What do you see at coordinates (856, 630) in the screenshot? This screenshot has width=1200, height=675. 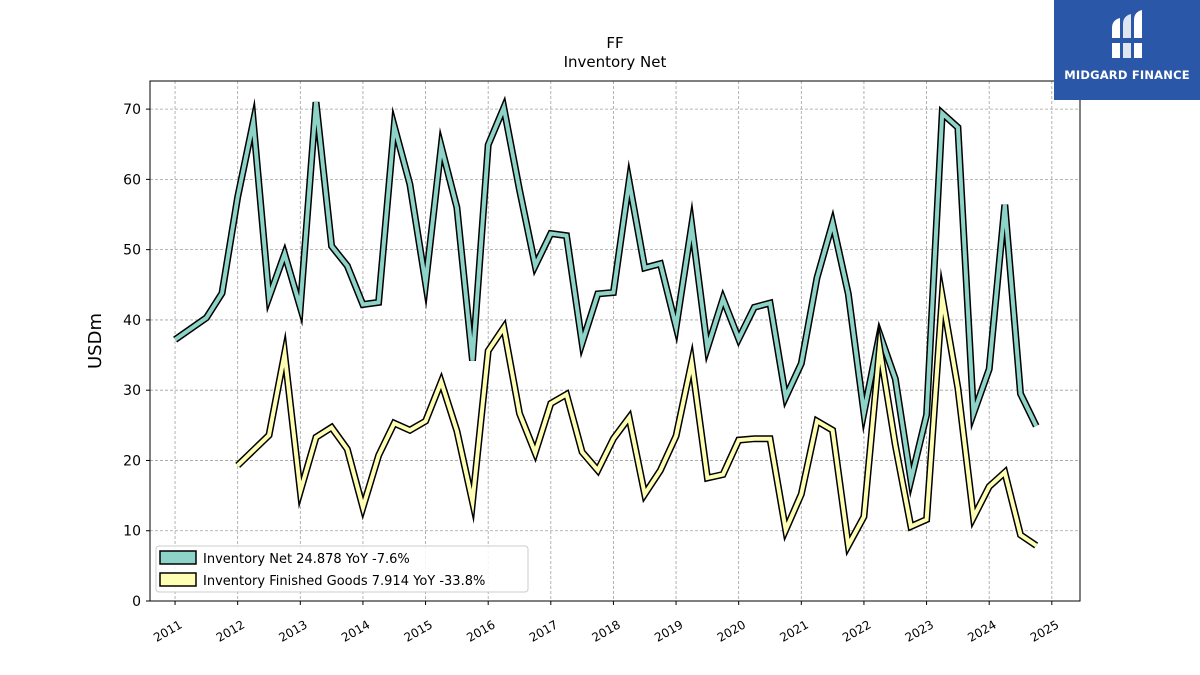 I see `x-tick-label: 2022` at bounding box center [856, 630].